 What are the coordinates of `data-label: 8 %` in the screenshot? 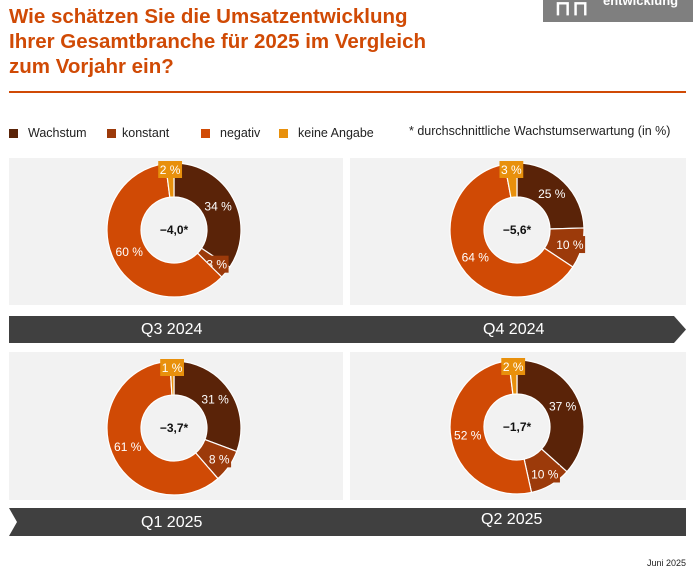 It's located at (219, 459).